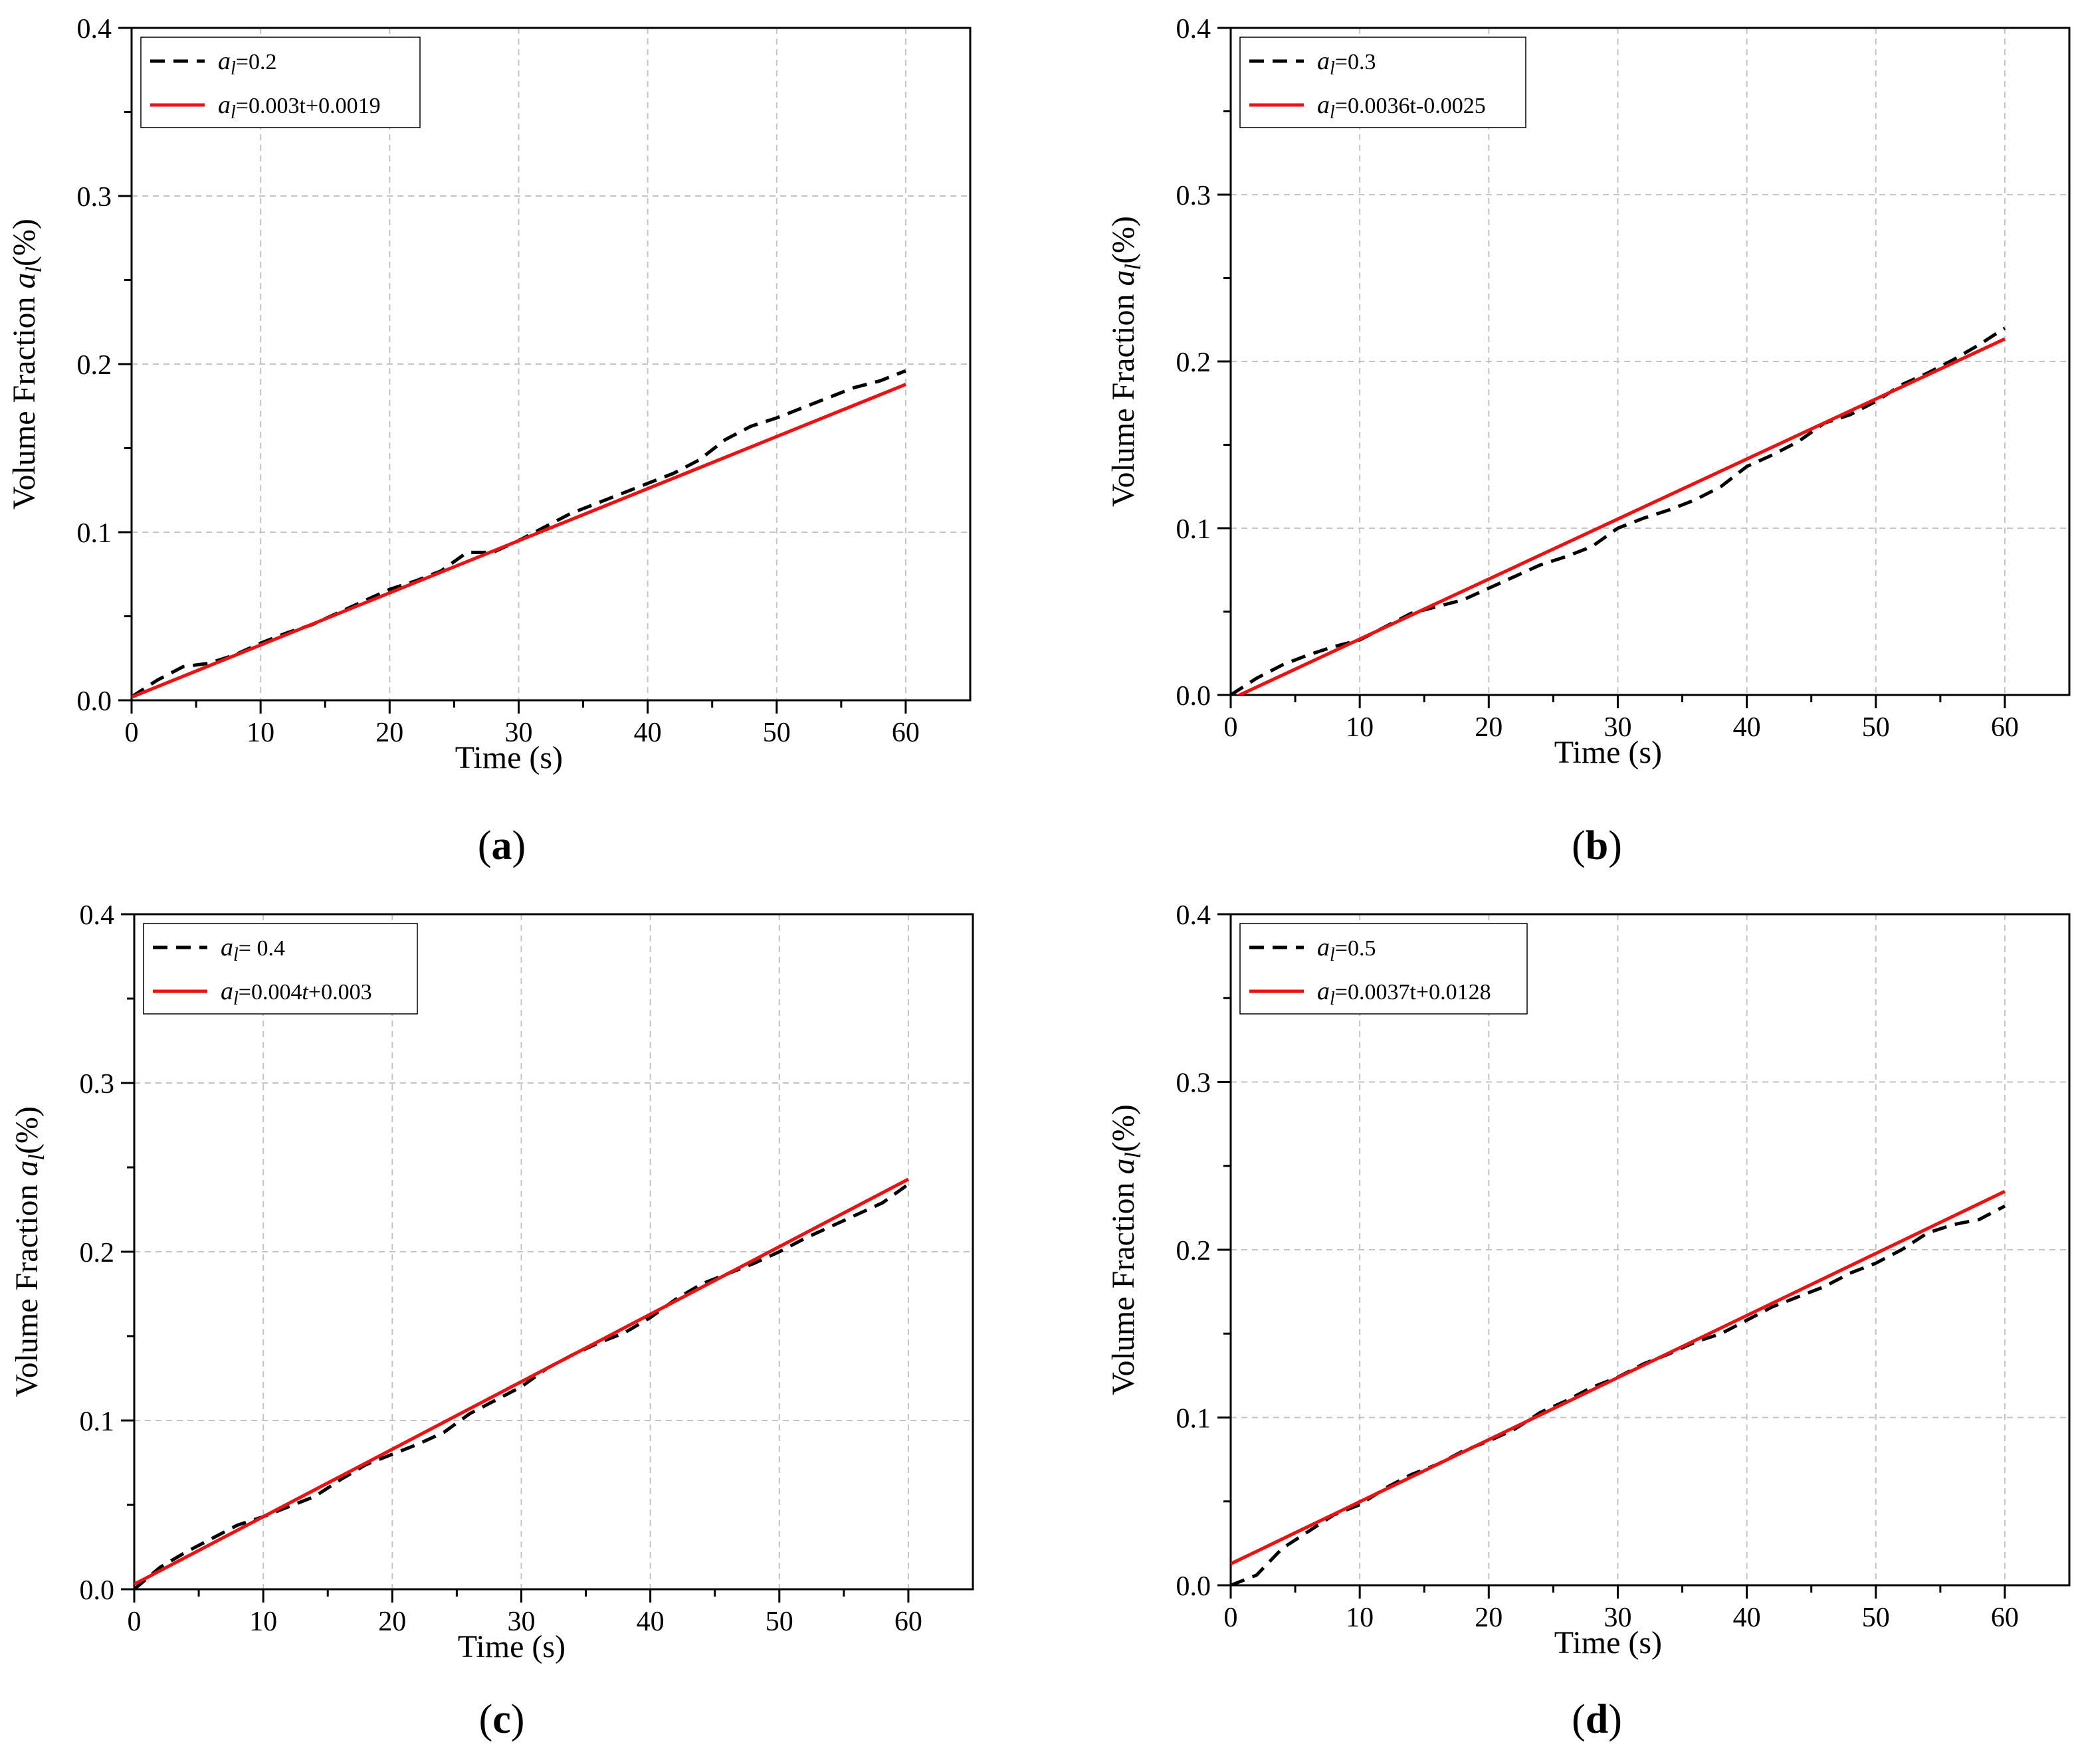 The image size is (2076, 1764). What do you see at coordinates (256, 62) in the screenshot?
I see `legend-expression: =0.2` at bounding box center [256, 62].